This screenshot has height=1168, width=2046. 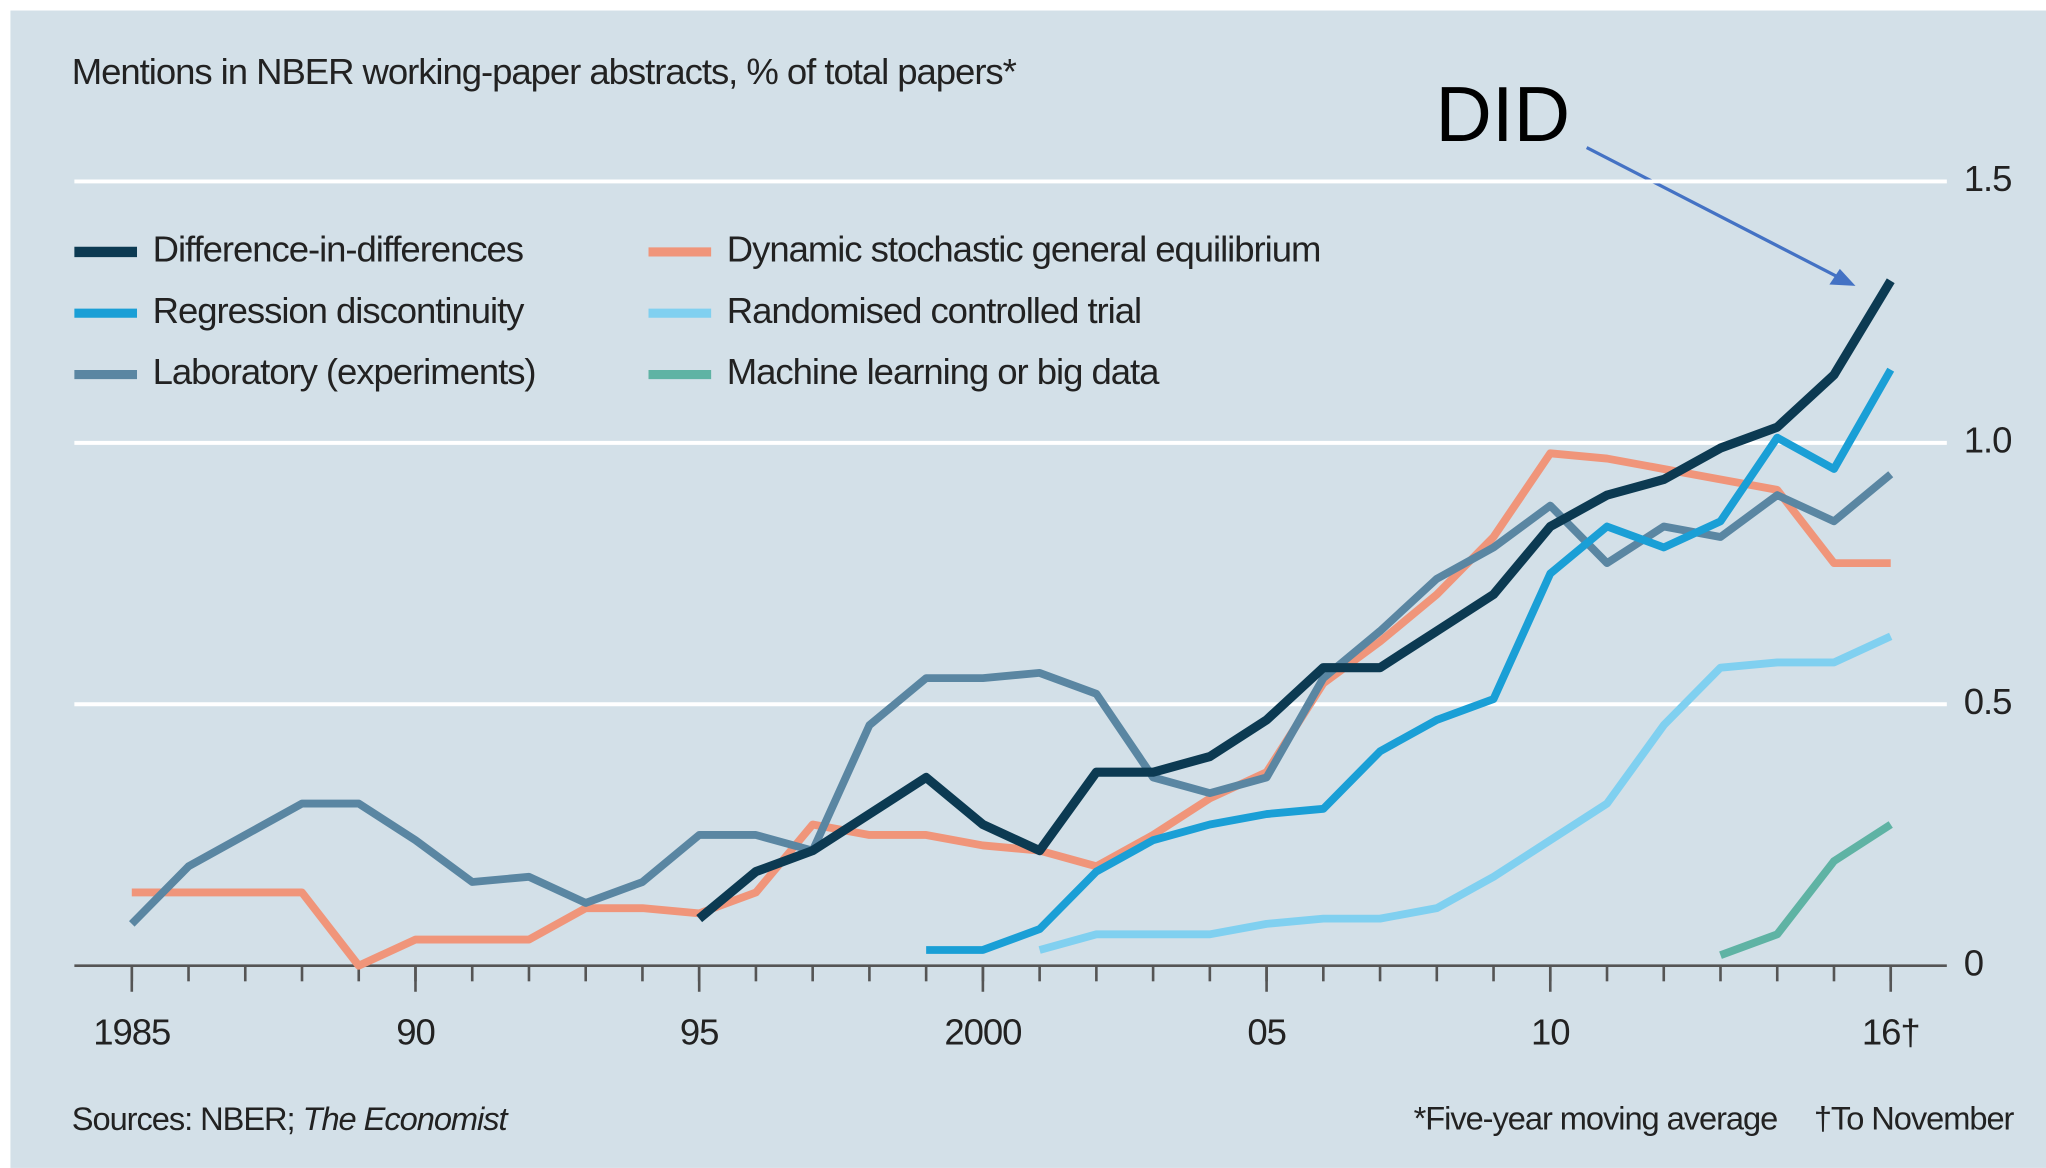 I want to click on annotation-arrowhead, so click(x=1842, y=277).